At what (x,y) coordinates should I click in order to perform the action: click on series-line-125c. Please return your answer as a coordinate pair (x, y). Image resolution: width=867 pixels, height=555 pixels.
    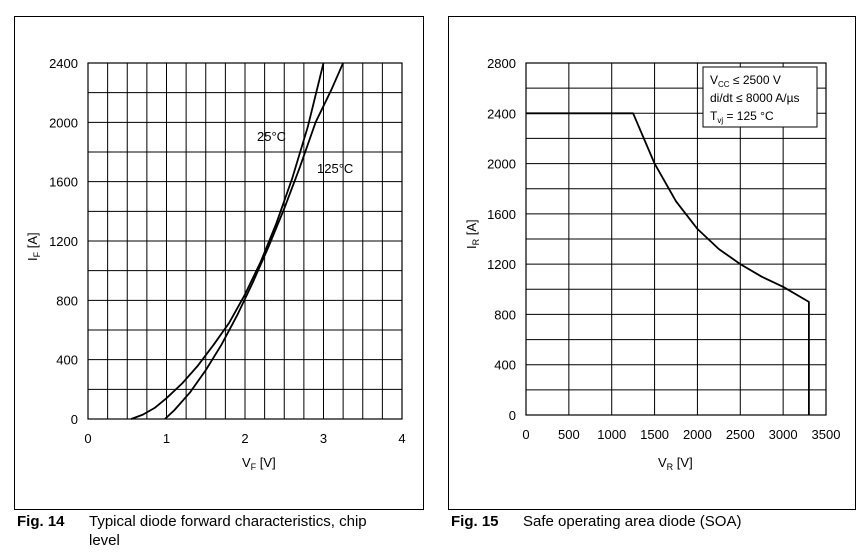
    Looking at the image, I should click on (254, 241).